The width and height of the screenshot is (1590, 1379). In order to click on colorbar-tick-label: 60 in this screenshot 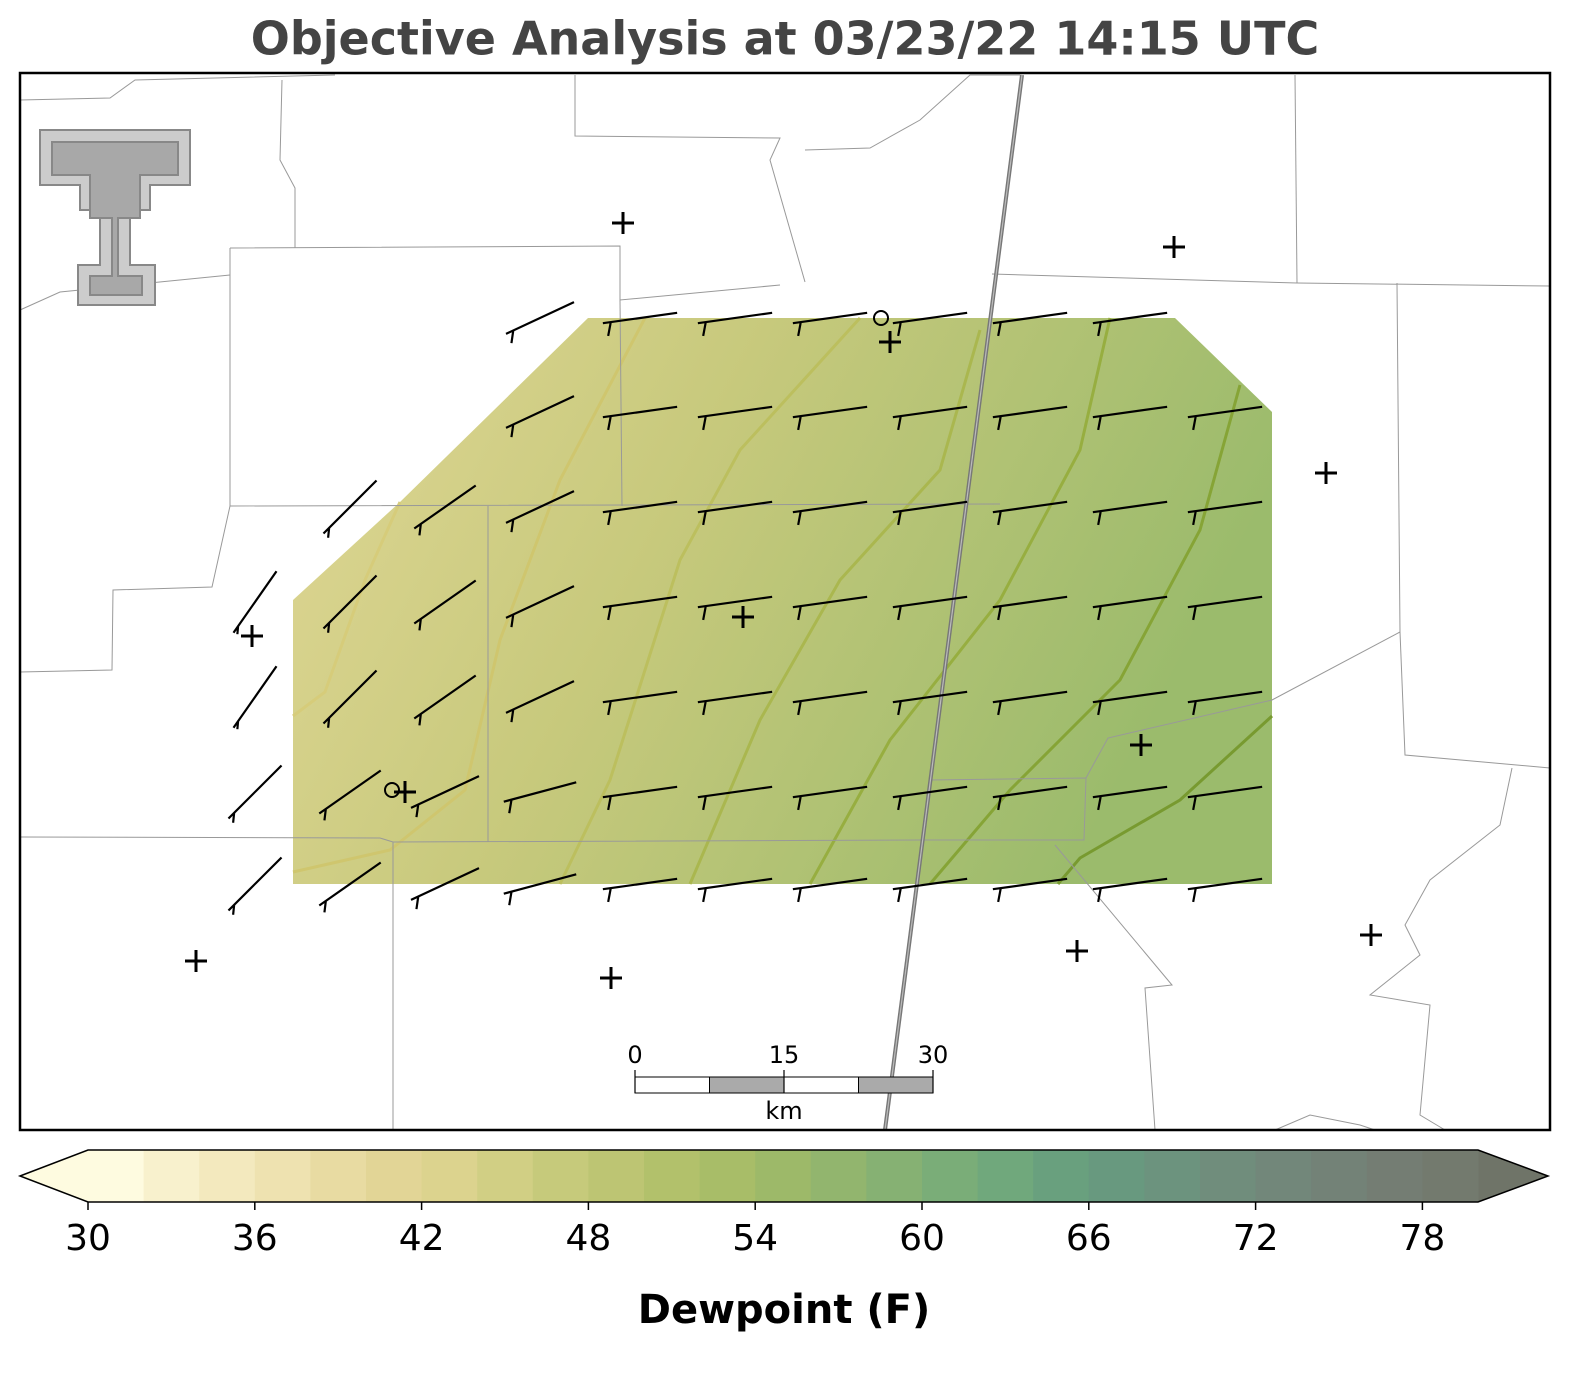, I will do `click(922, 1238)`.